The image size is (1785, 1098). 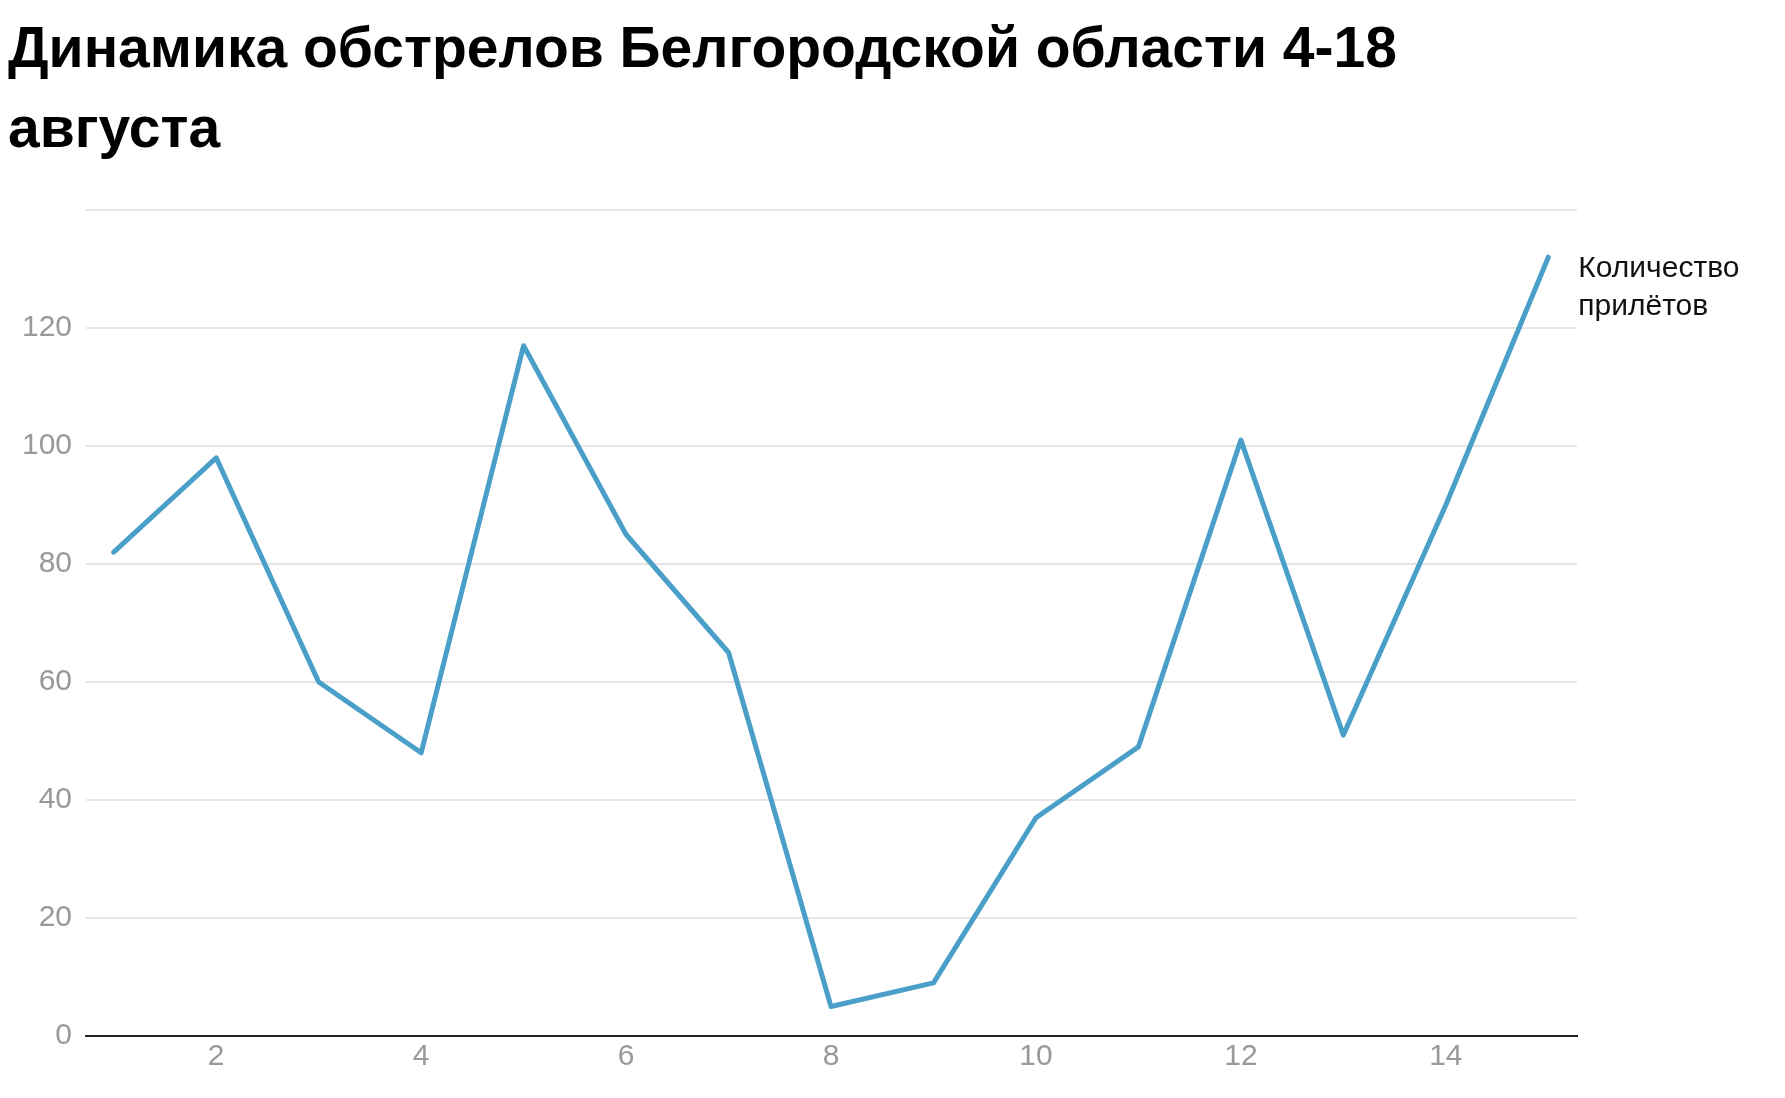 I want to click on x-tick-label: 4, so click(x=421, y=1054).